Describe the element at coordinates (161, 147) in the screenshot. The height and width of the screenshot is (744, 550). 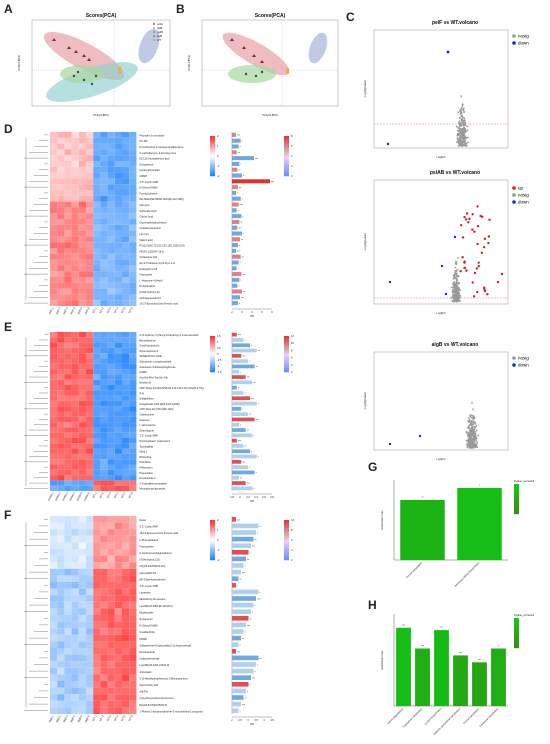
I see `heatmap-row-label: [2,3-Dimethyl-3-nitrosopropyl]benzene` at that location.